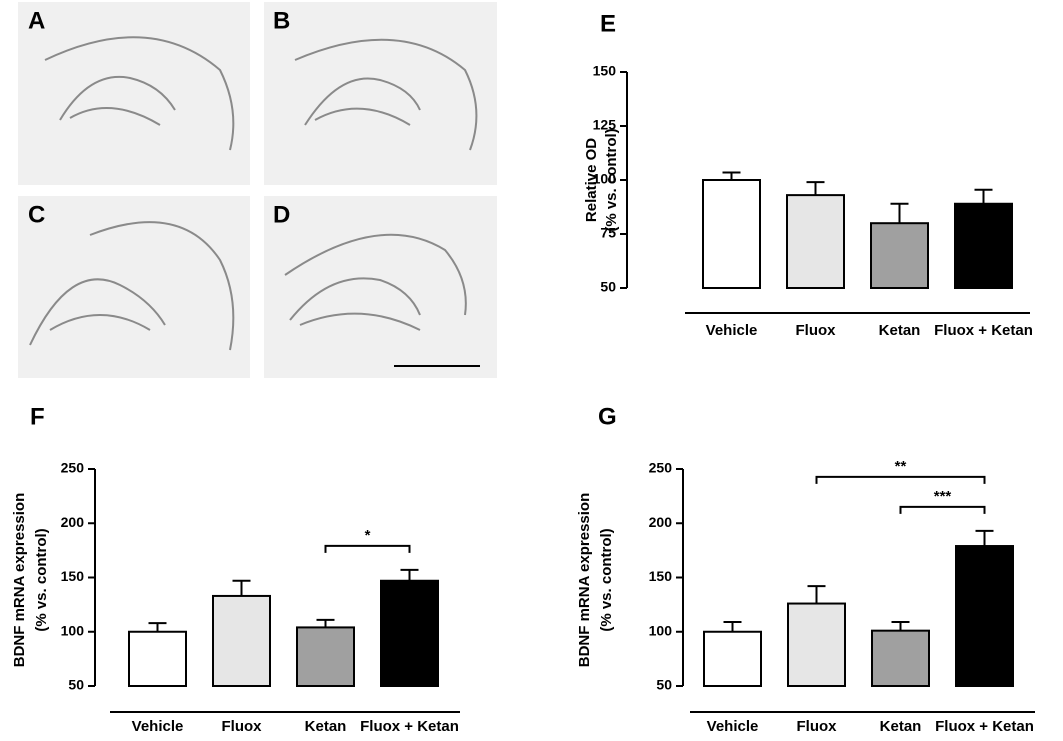  I want to click on significance-label: *, so click(368, 535).